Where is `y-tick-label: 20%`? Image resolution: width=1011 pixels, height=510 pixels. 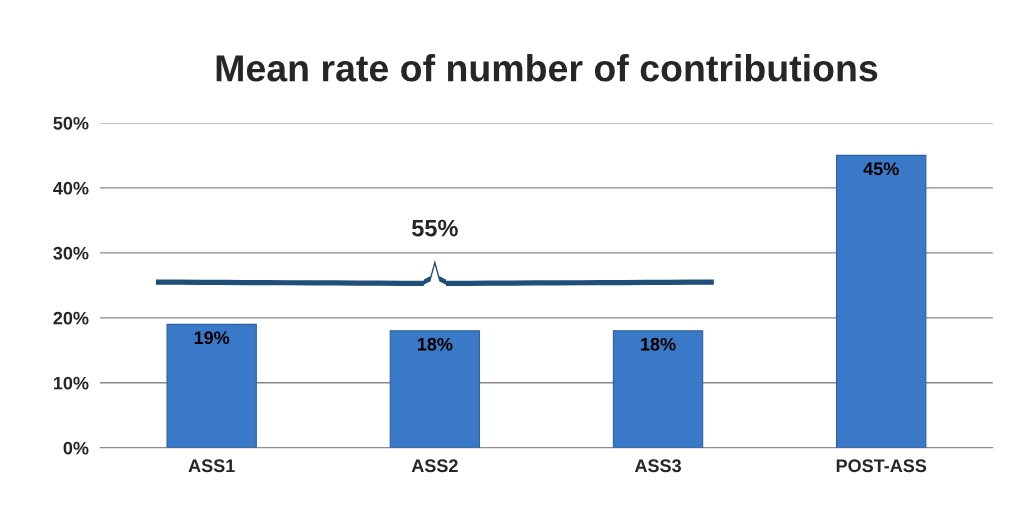
y-tick-label: 20% is located at coordinates (71, 318).